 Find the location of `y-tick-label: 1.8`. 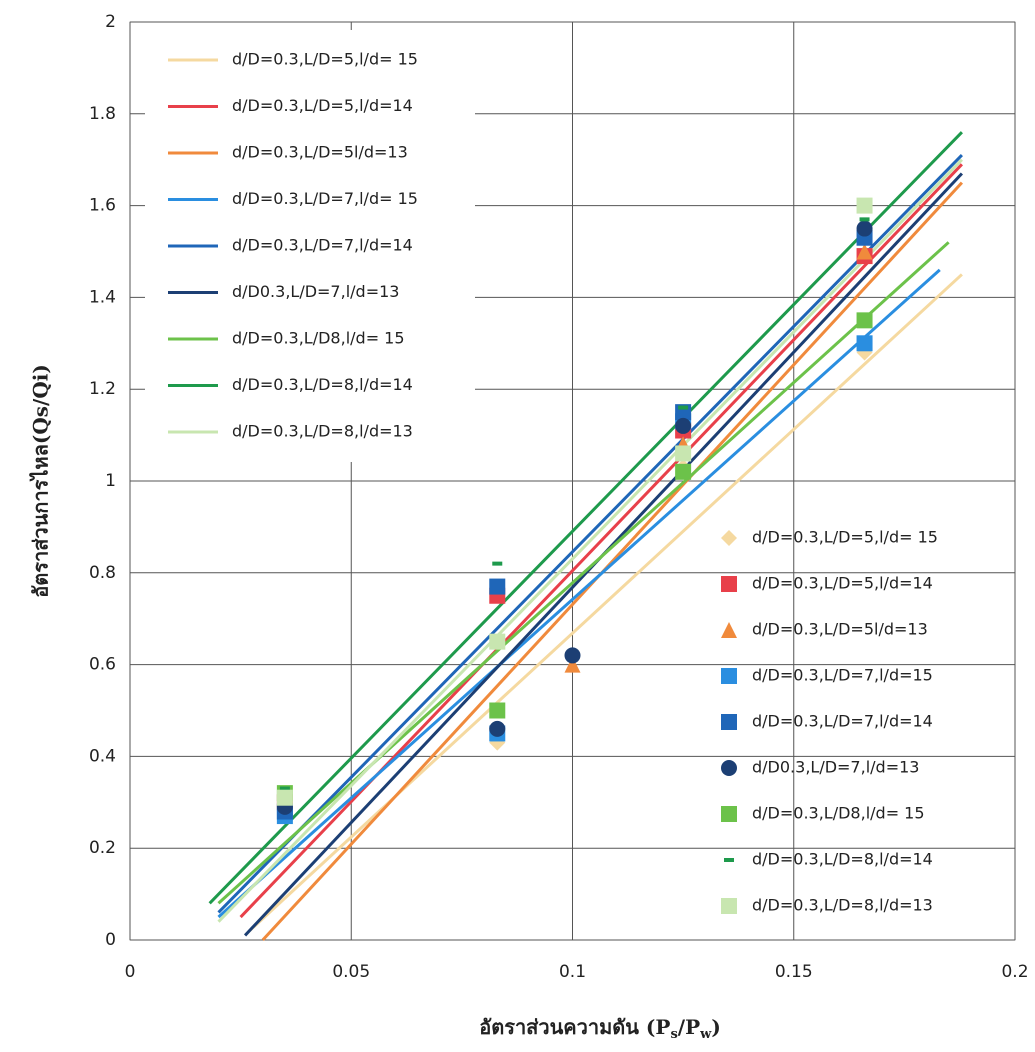

y-tick-label: 1.8 is located at coordinates (102, 114).